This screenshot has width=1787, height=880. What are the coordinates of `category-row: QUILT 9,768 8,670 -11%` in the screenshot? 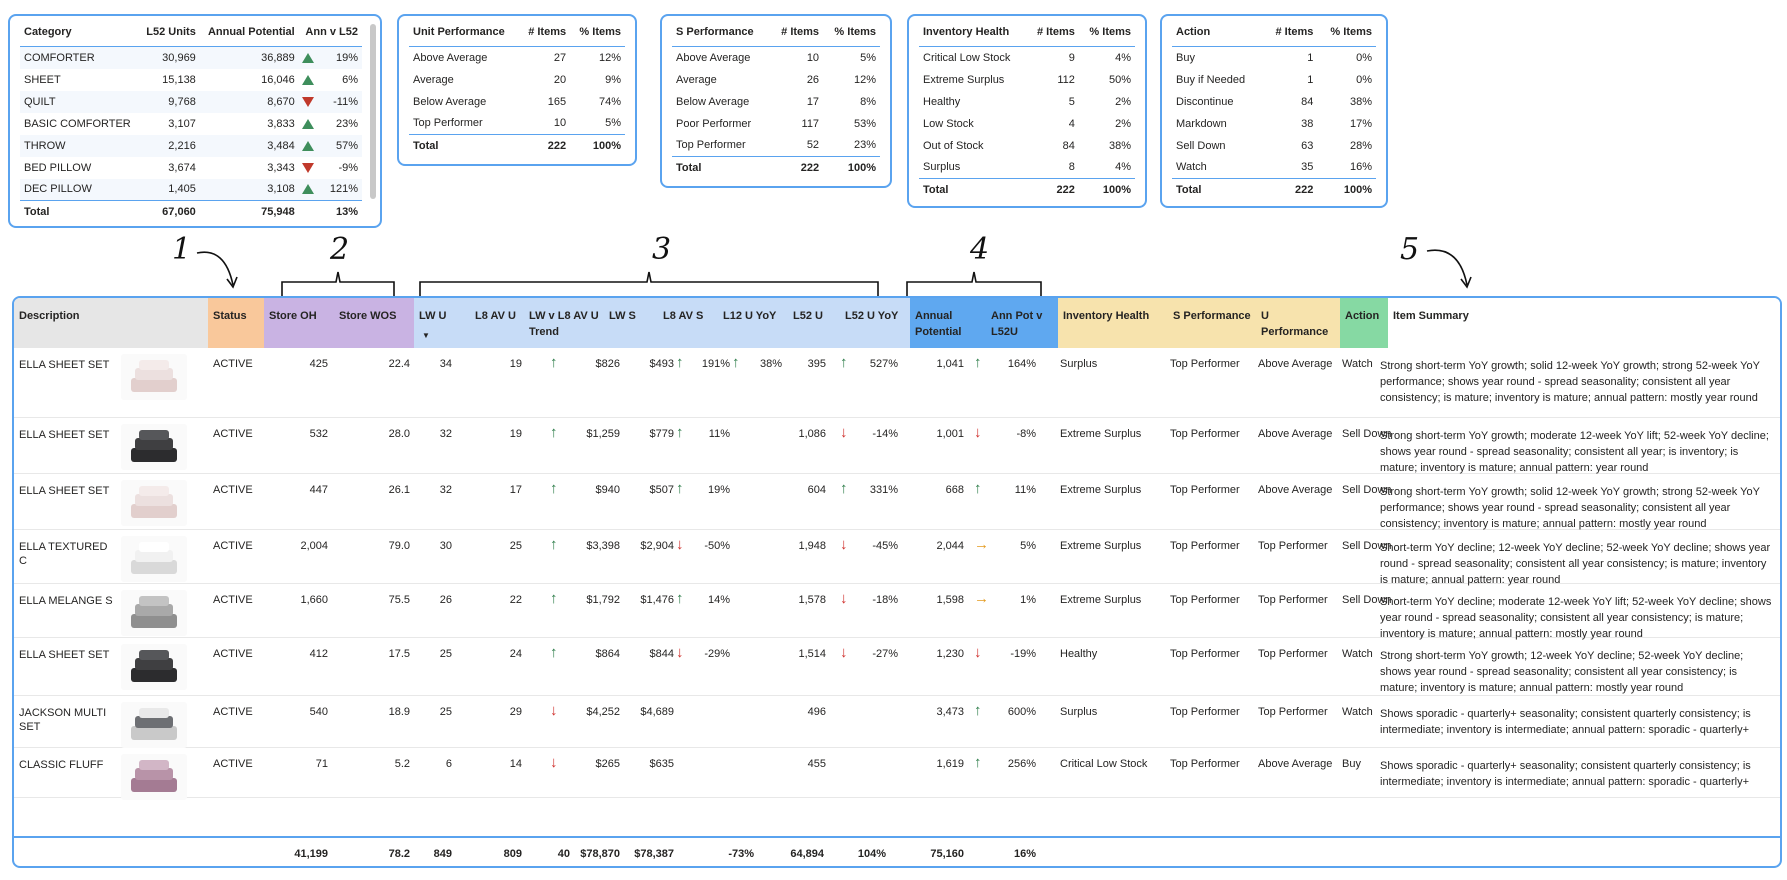 It's located at (191, 101).